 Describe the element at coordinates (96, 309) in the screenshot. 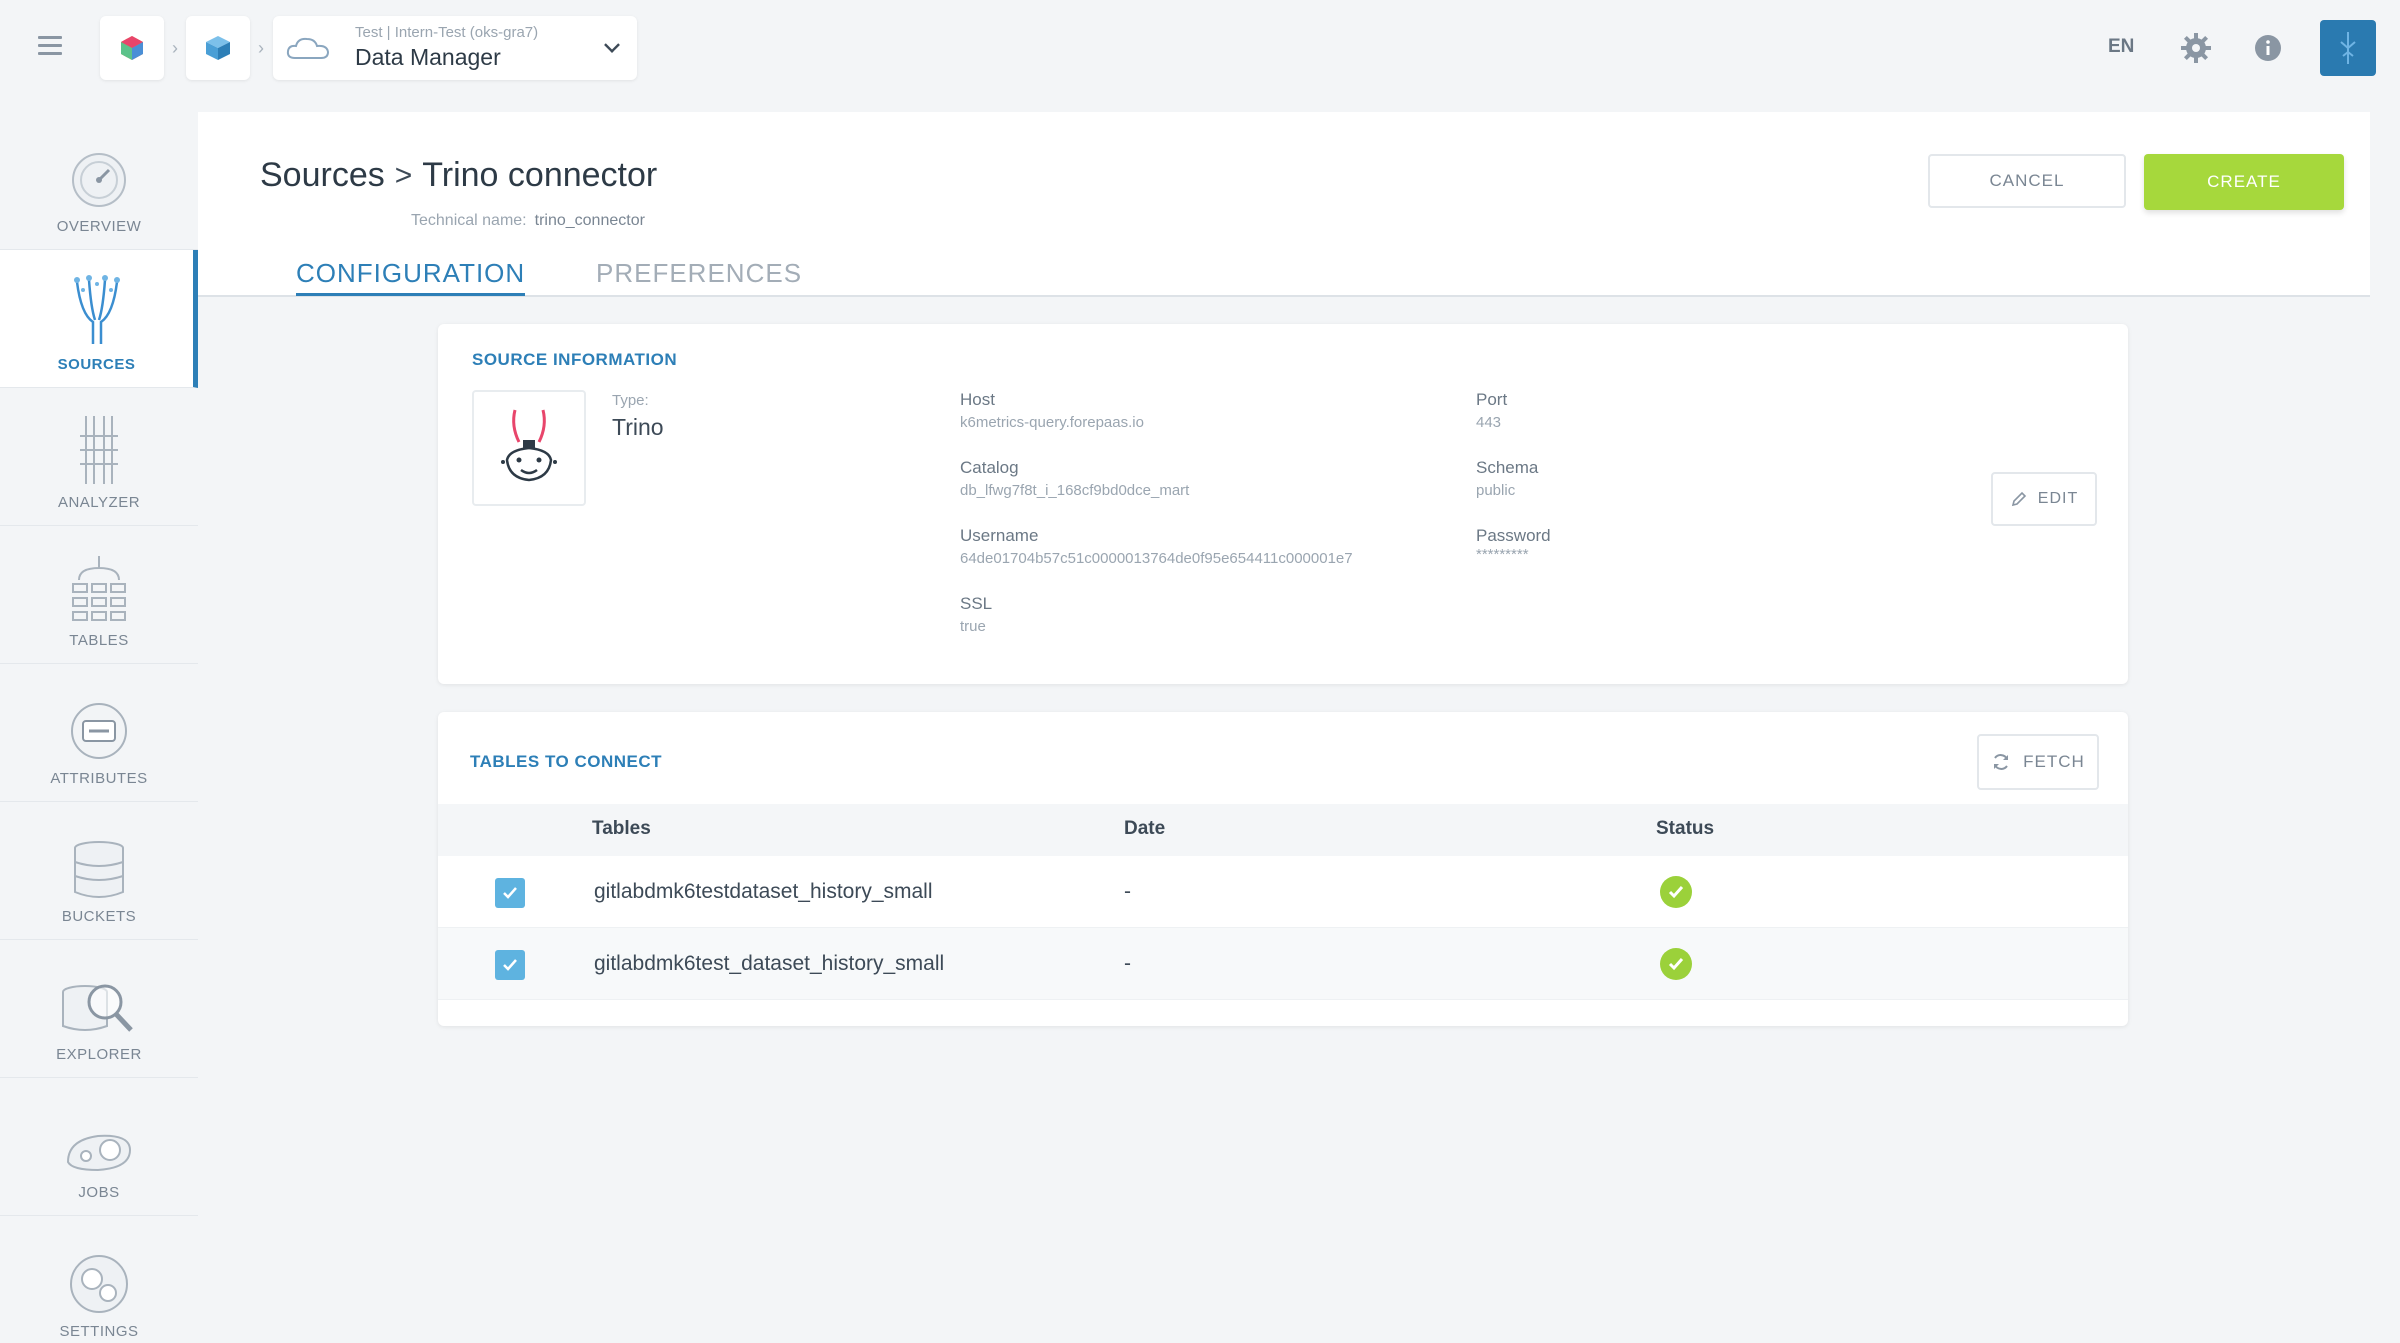

I see `sources-icon` at that location.